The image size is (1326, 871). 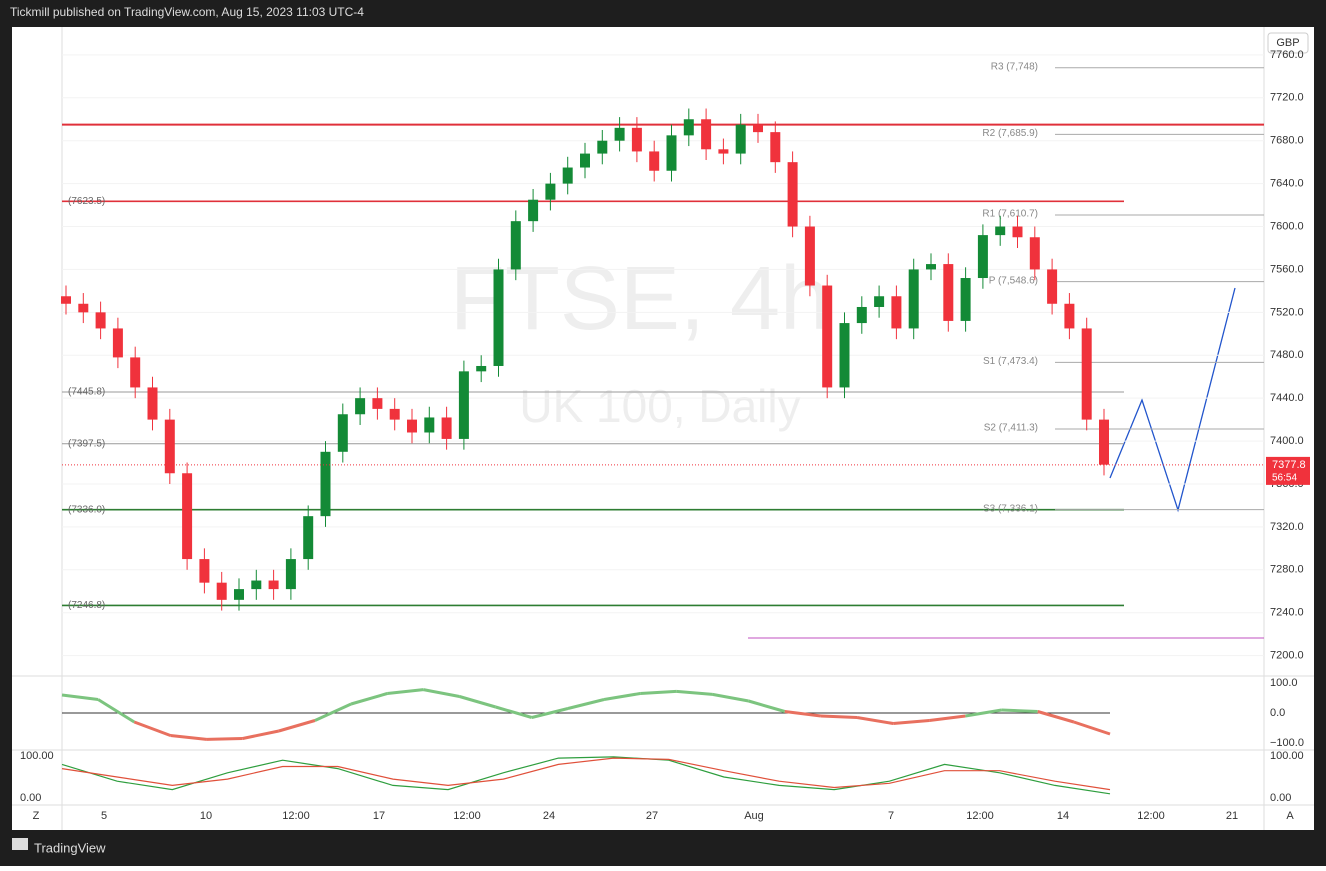 I want to click on pivot-label: R1 (7,610.7), so click(x=1010, y=214).